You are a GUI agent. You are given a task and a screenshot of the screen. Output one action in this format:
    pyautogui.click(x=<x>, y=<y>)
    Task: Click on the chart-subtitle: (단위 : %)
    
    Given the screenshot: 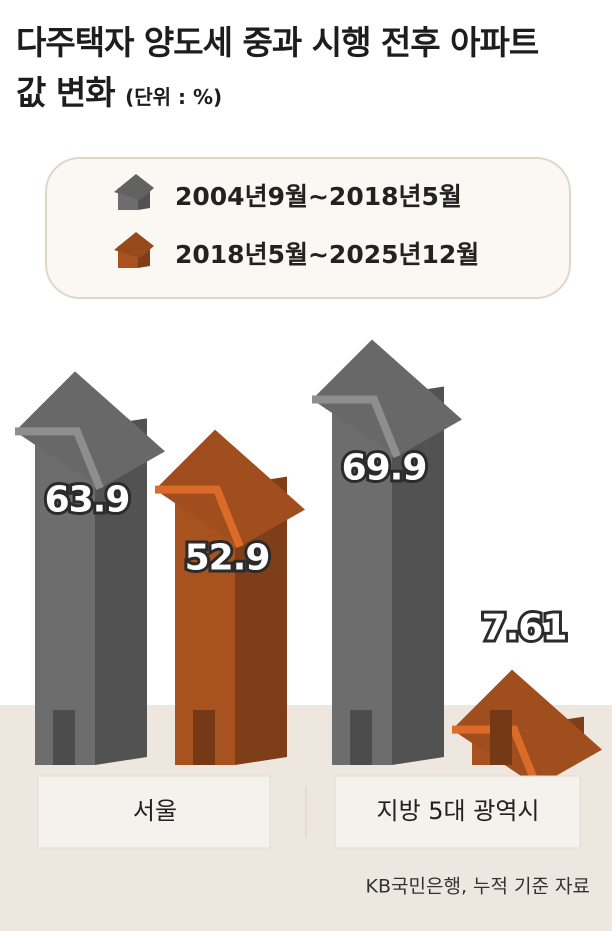 What is the action you would take?
    pyautogui.click(x=174, y=97)
    